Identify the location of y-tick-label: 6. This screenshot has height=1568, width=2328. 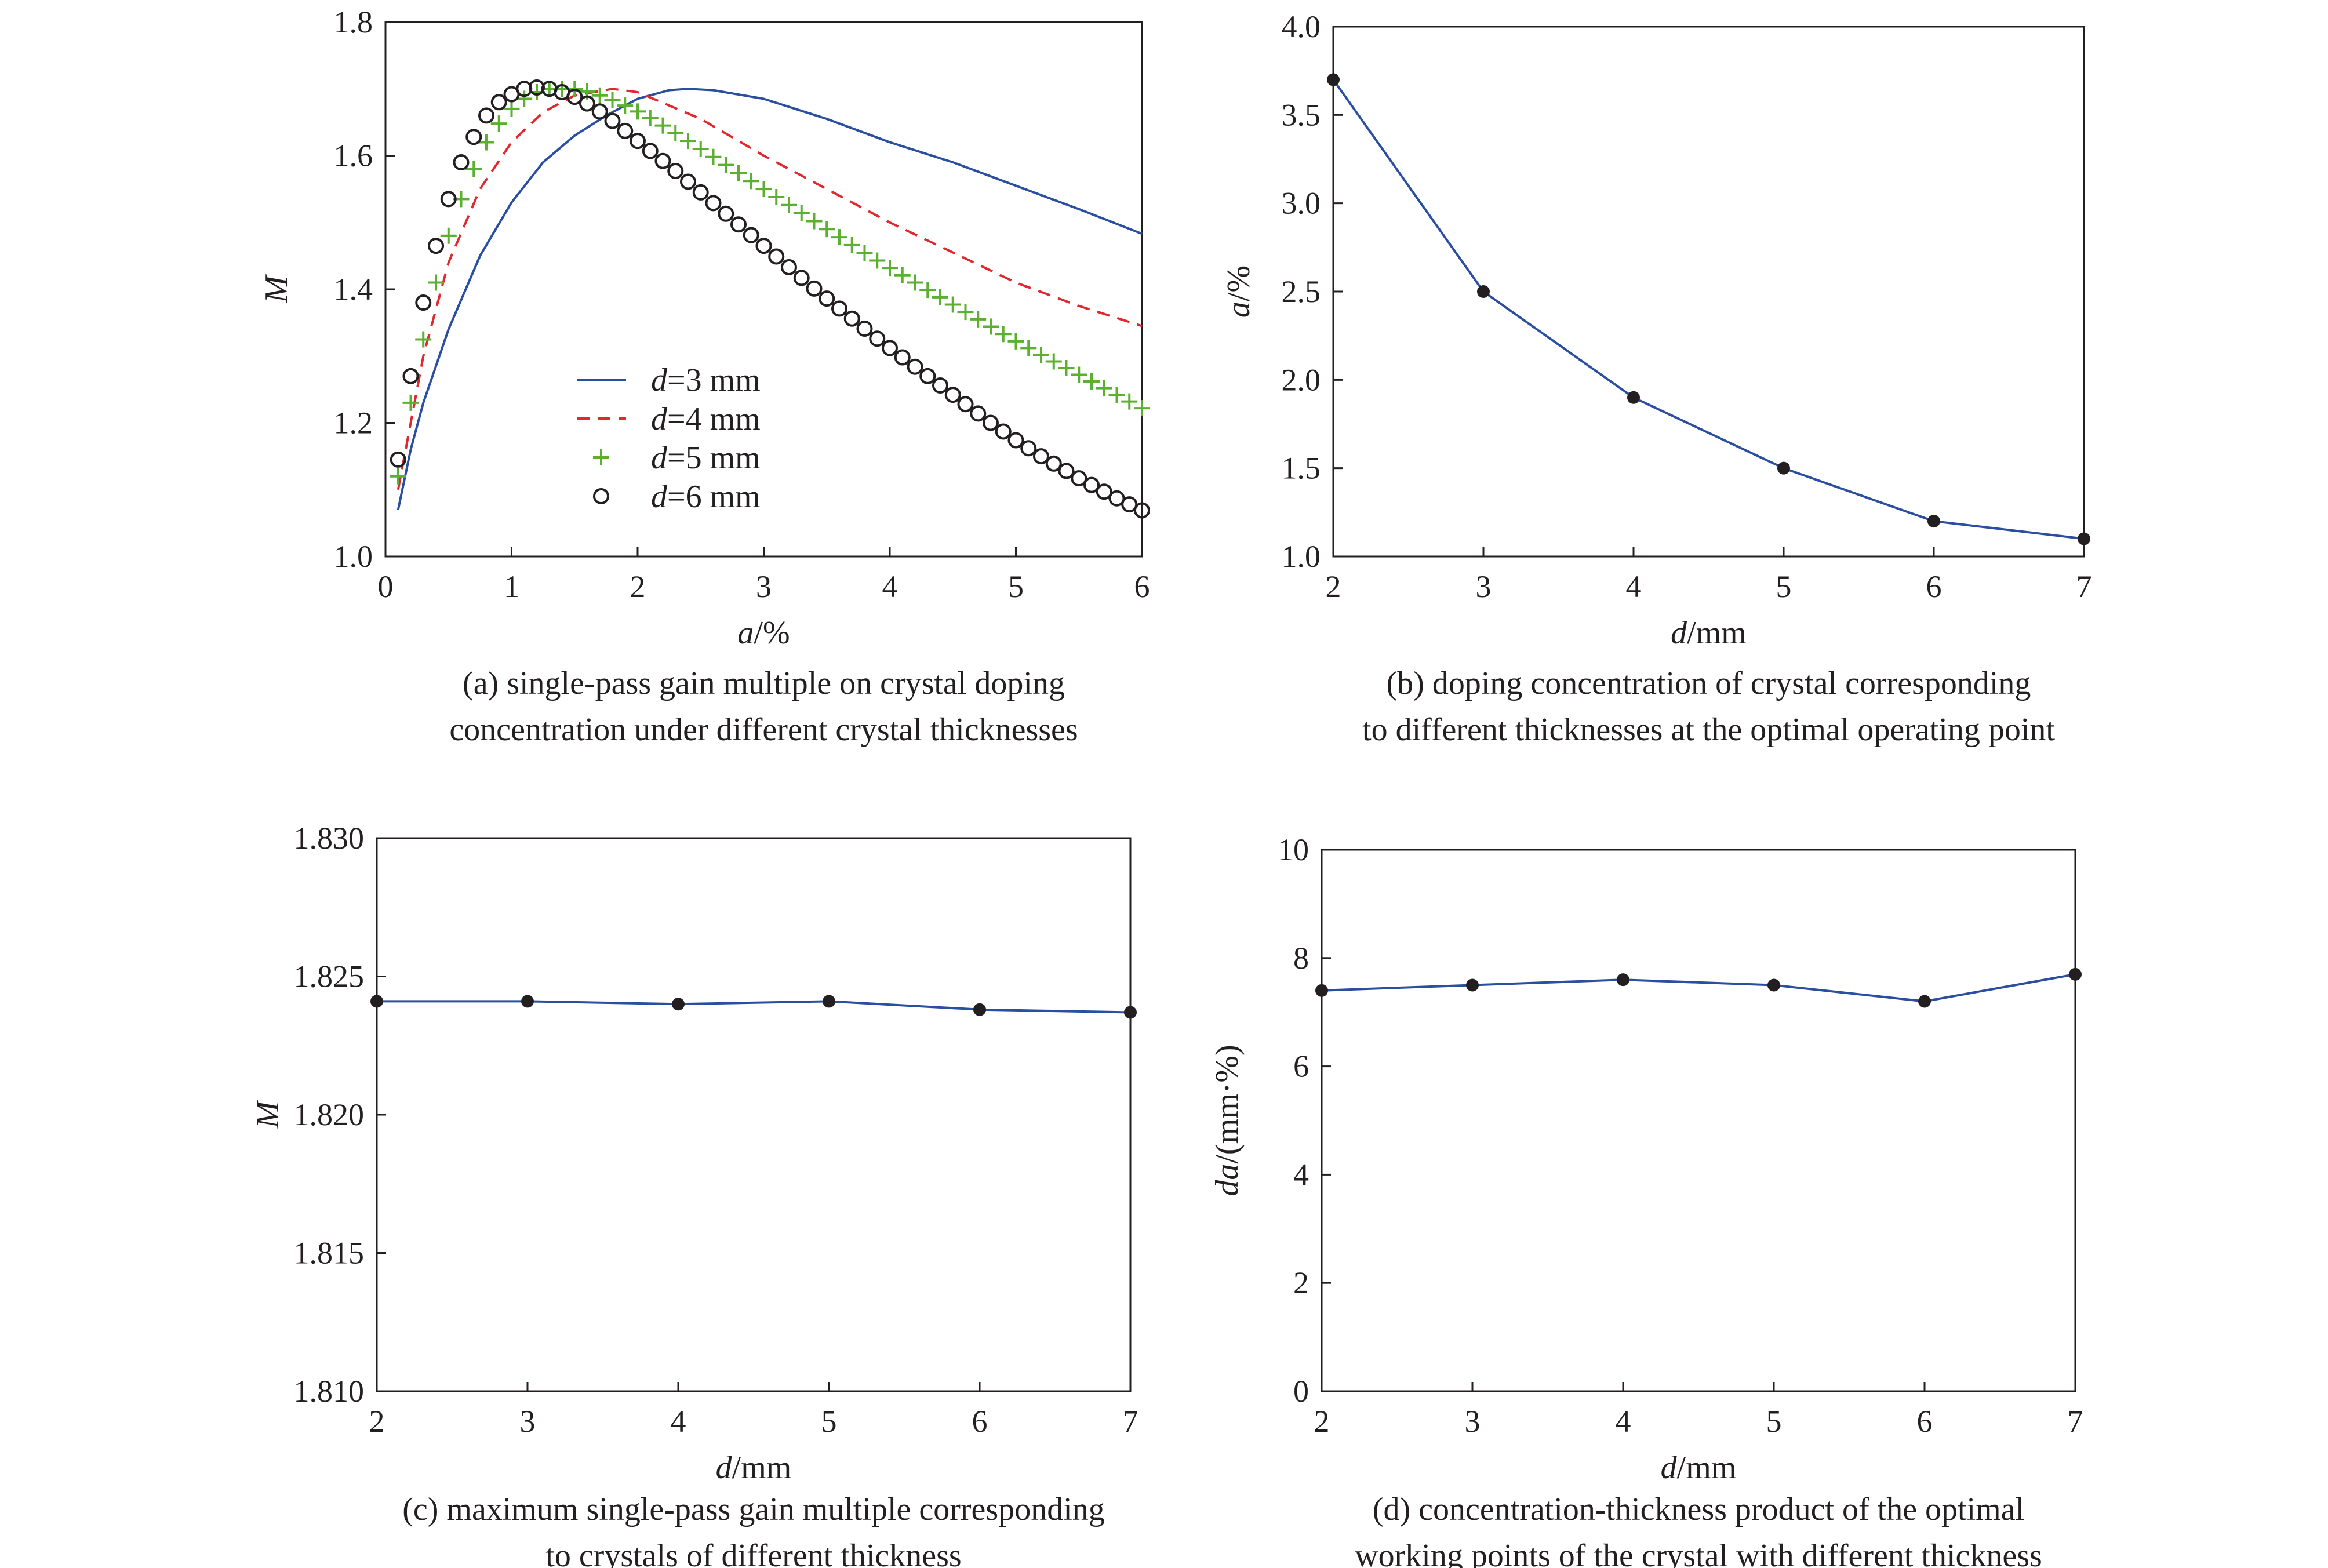
(1301, 1067).